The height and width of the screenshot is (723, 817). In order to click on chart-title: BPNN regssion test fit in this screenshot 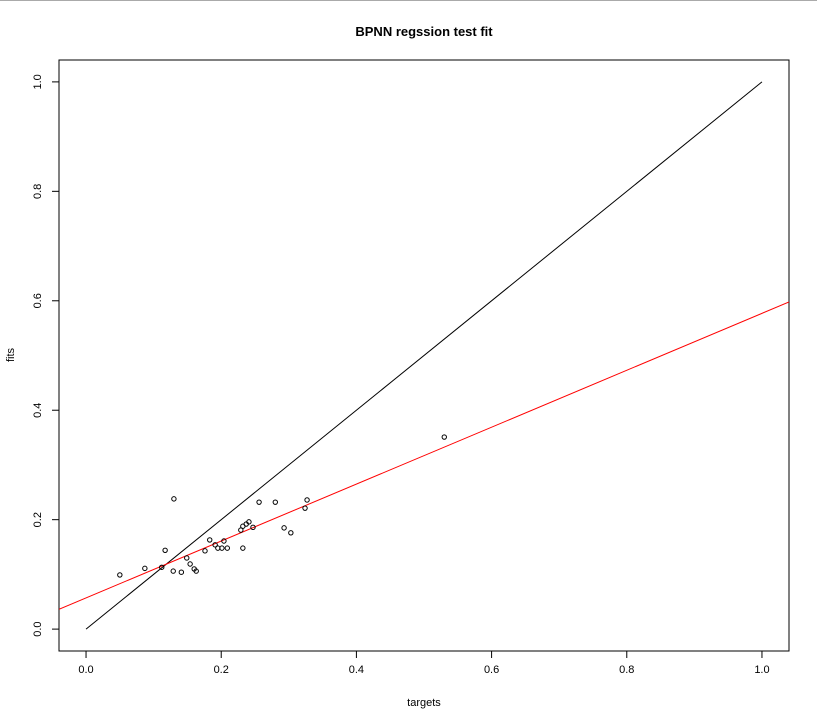, I will do `click(424, 31)`.